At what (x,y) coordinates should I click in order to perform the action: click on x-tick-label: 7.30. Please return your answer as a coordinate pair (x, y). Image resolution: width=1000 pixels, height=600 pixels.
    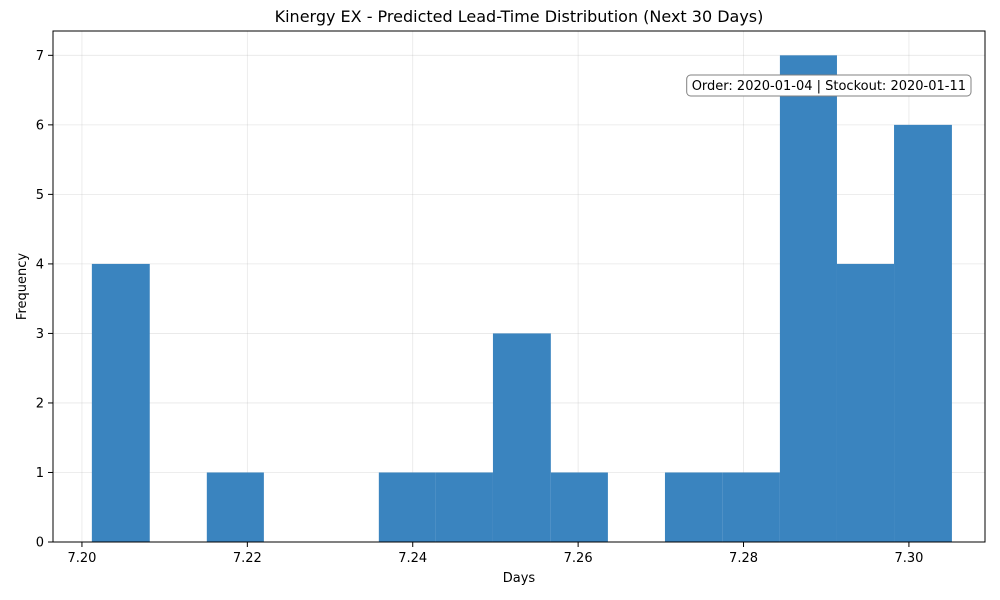
    Looking at the image, I should click on (908, 558).